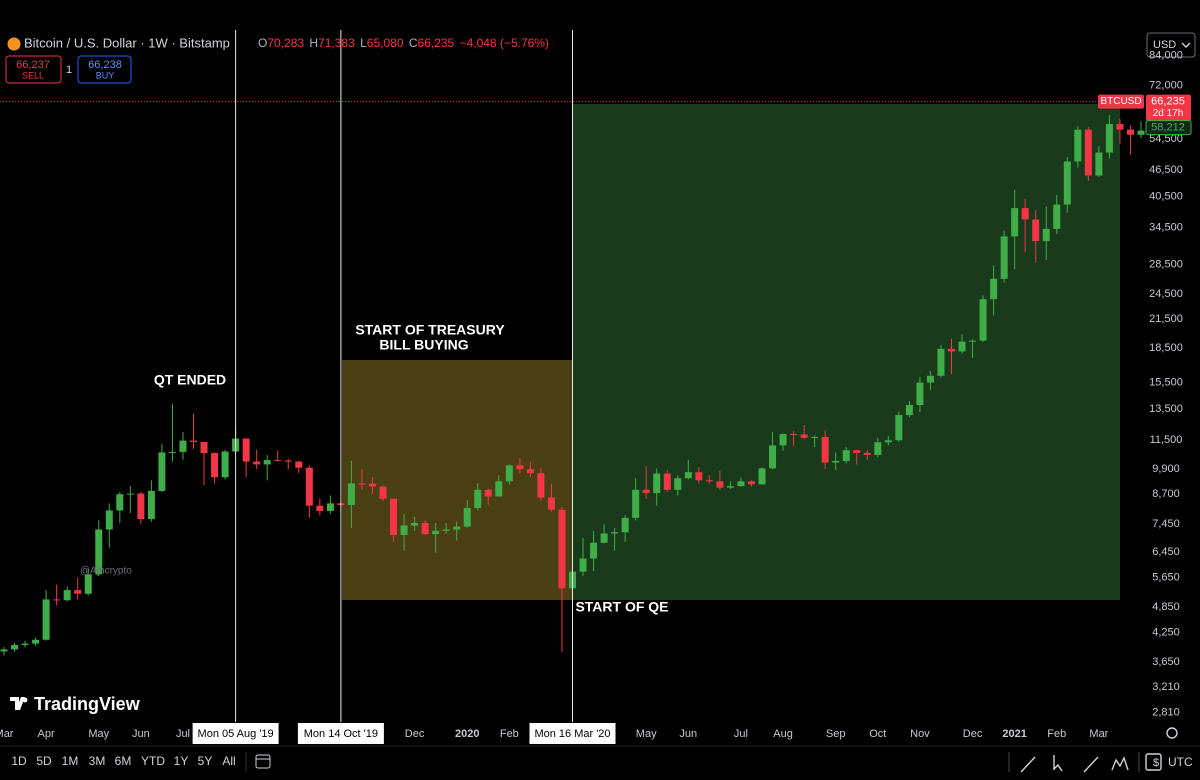  I want to click on y-tick-label: 15,500, so click(1166, 382).